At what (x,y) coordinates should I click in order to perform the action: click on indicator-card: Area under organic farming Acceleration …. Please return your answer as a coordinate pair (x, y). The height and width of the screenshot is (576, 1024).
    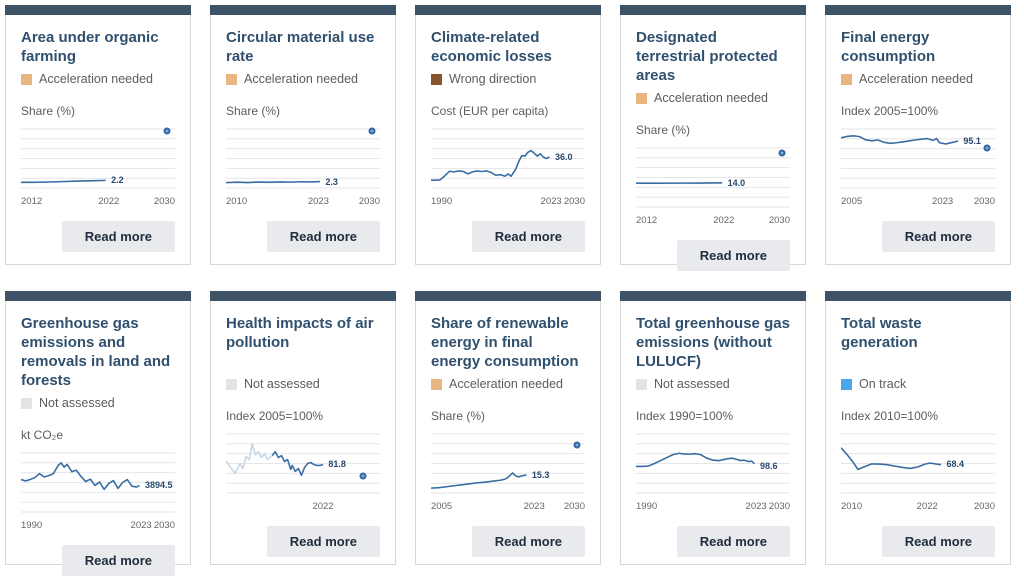
    Looking at the image, I should click on (98, 135).